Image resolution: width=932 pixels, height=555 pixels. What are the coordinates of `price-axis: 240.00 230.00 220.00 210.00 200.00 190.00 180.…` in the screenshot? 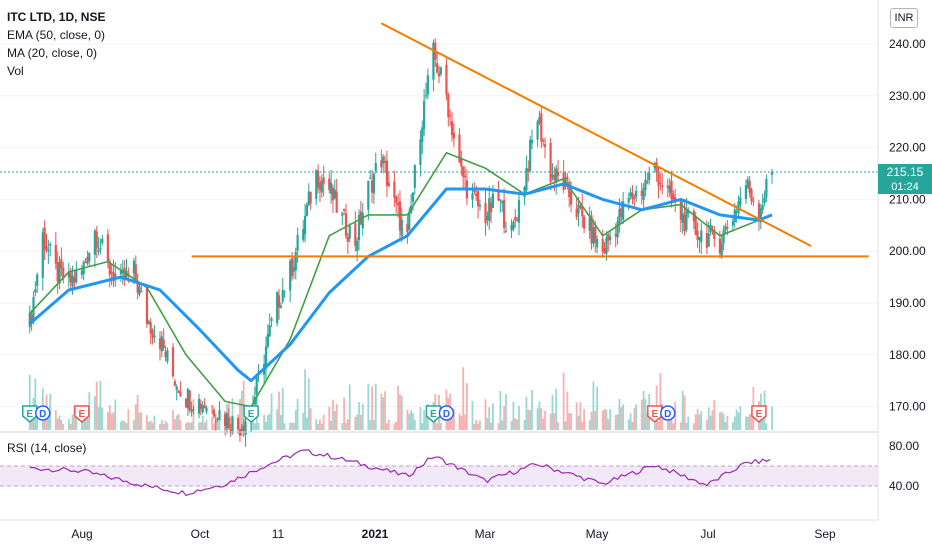 It's located at (907, 225).